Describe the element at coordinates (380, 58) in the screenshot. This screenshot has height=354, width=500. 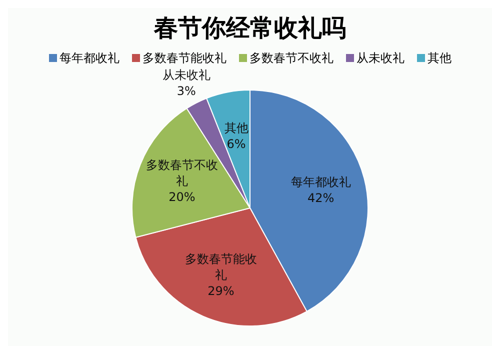
I see `legend-label: 从未收礼` at that location.